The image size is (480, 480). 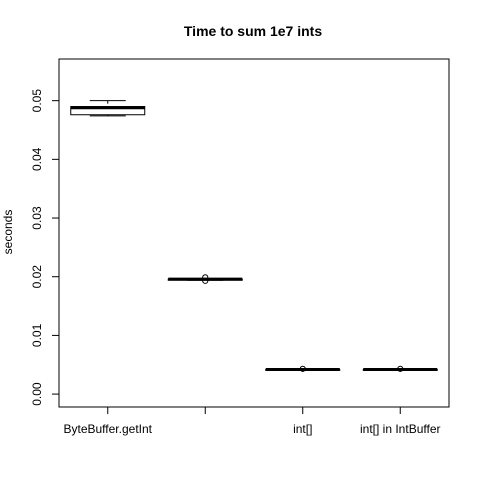 What do you see at coordinates (37, 394) in the screenshot?
I see `y-tick-label: 0.00` at bounding box center [37, 394].